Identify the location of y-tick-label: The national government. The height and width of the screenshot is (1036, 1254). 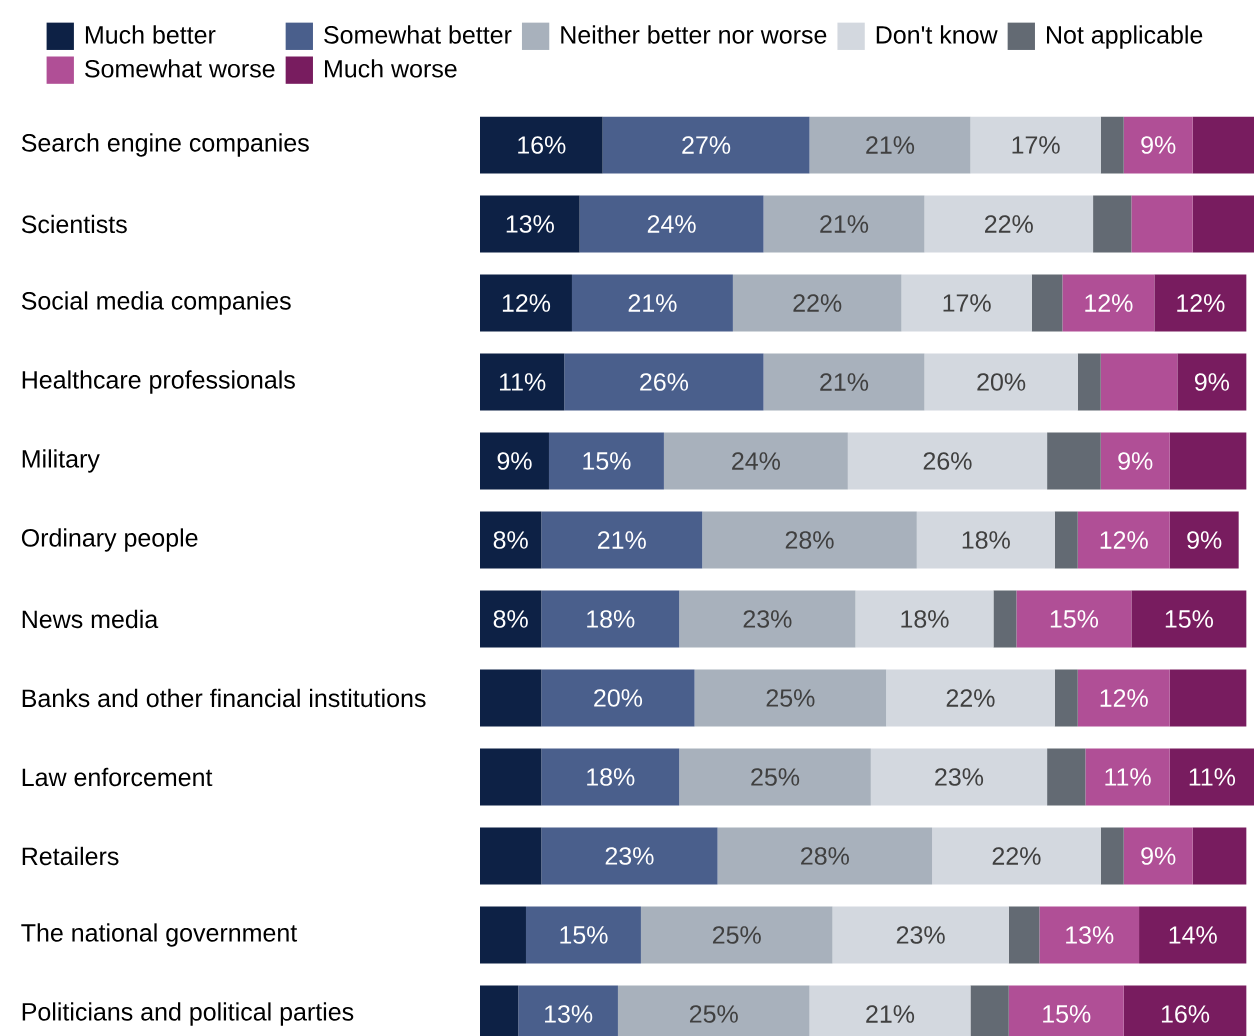
(159, 935).